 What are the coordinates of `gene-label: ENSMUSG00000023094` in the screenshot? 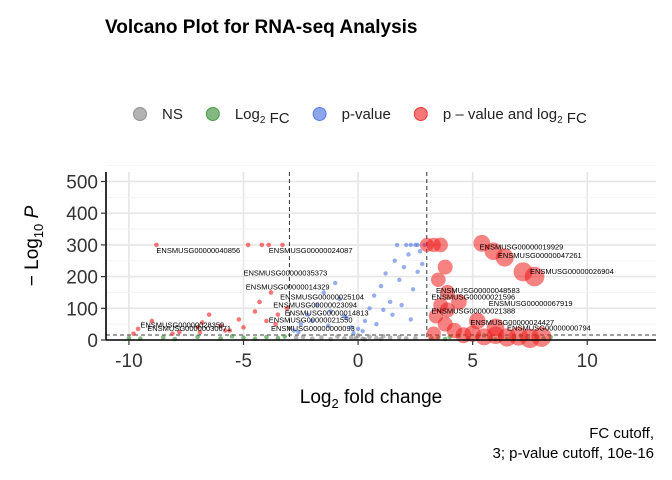 It's located at (315, 304).